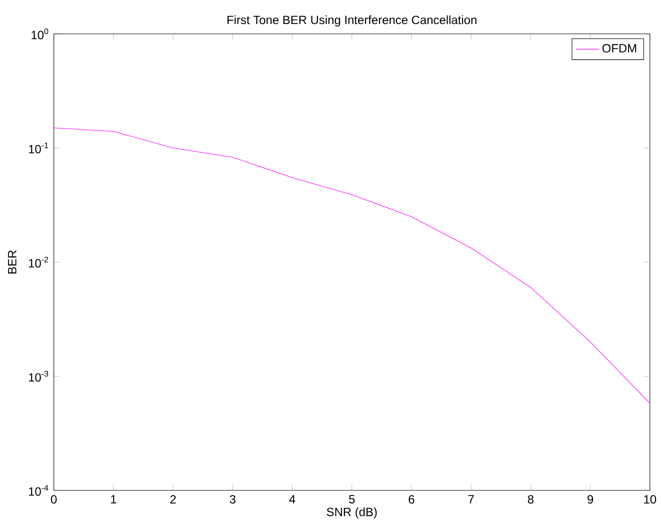 This screenshot has width=661, height=532. What do you see at coordinates (352, 499) in the screenshot?
I see `x-tick-label: 5` at bounding box center [352, 499].